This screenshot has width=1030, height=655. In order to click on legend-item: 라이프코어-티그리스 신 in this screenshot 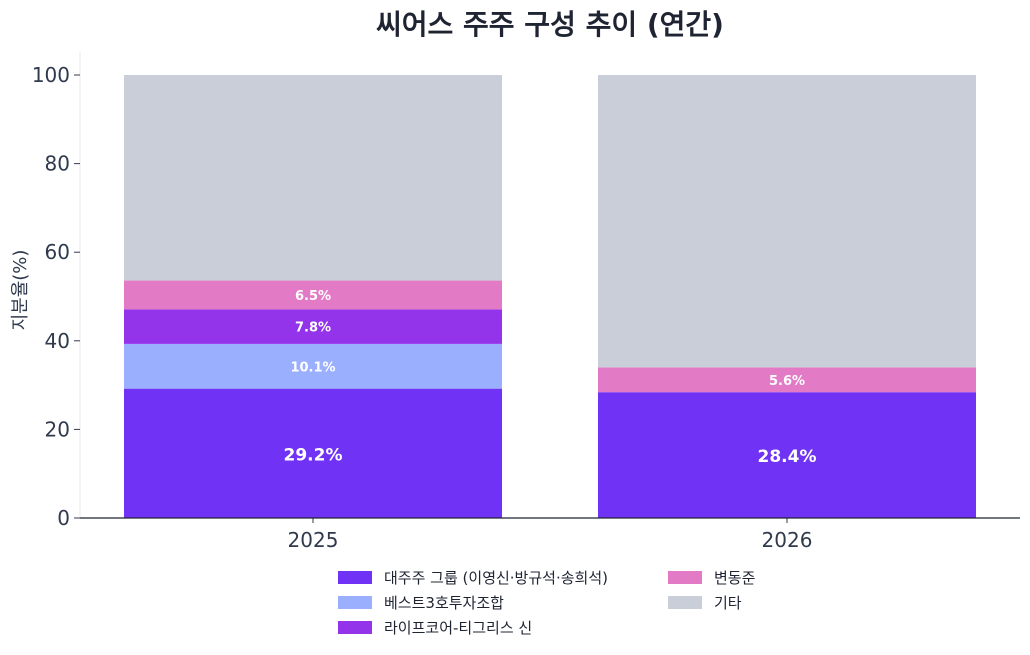, I will do `click(435, 628)`.